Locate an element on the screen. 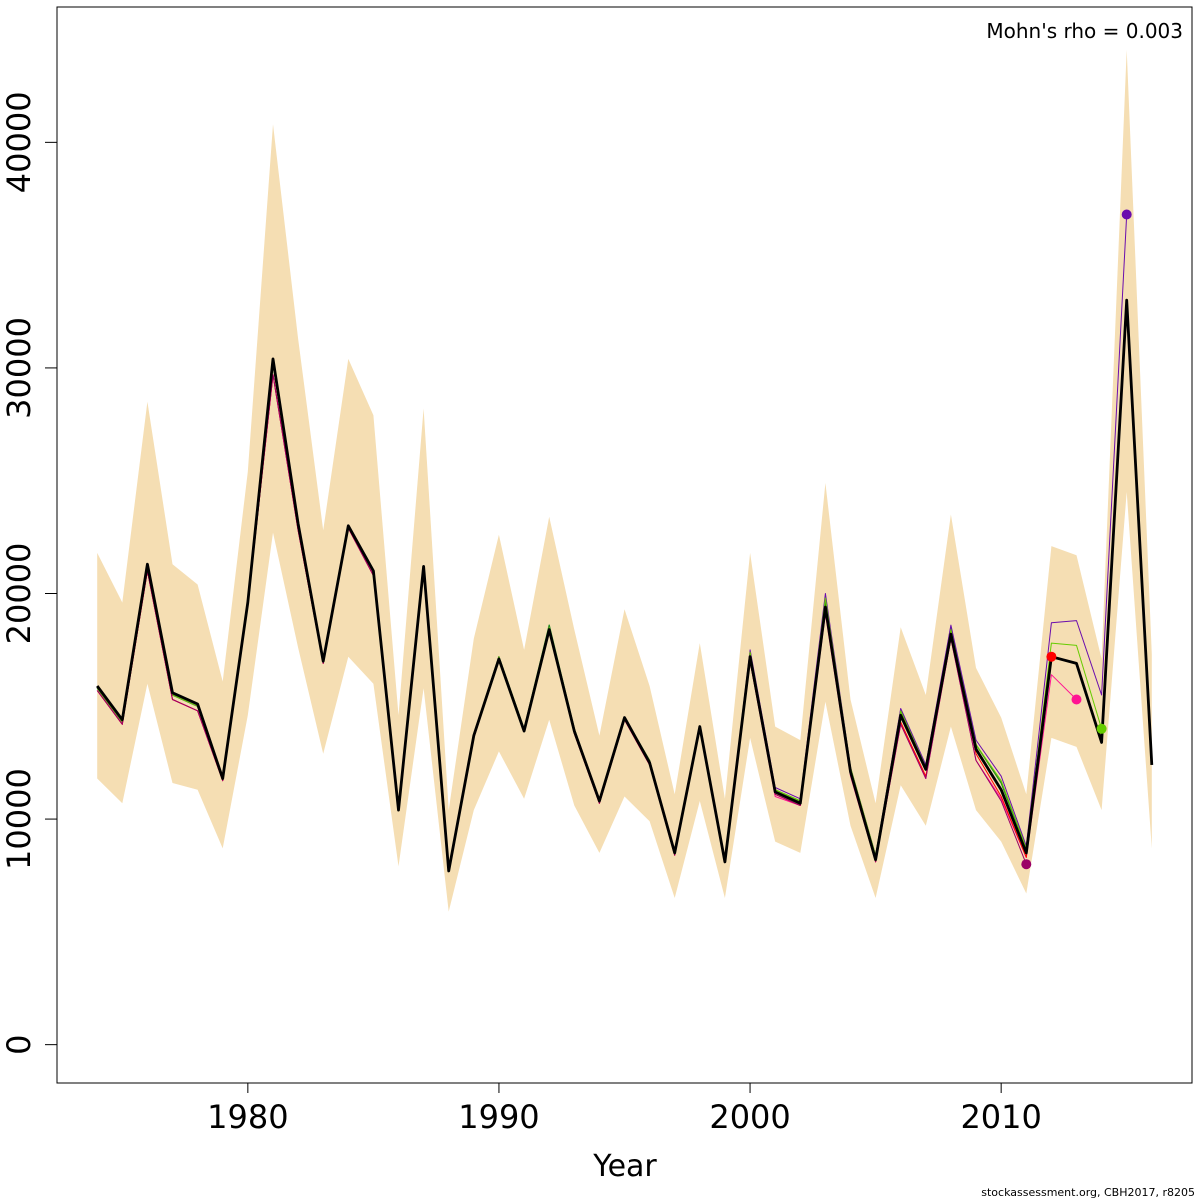  retro-endpoint-2011 is located at coordinates (1026, 864).